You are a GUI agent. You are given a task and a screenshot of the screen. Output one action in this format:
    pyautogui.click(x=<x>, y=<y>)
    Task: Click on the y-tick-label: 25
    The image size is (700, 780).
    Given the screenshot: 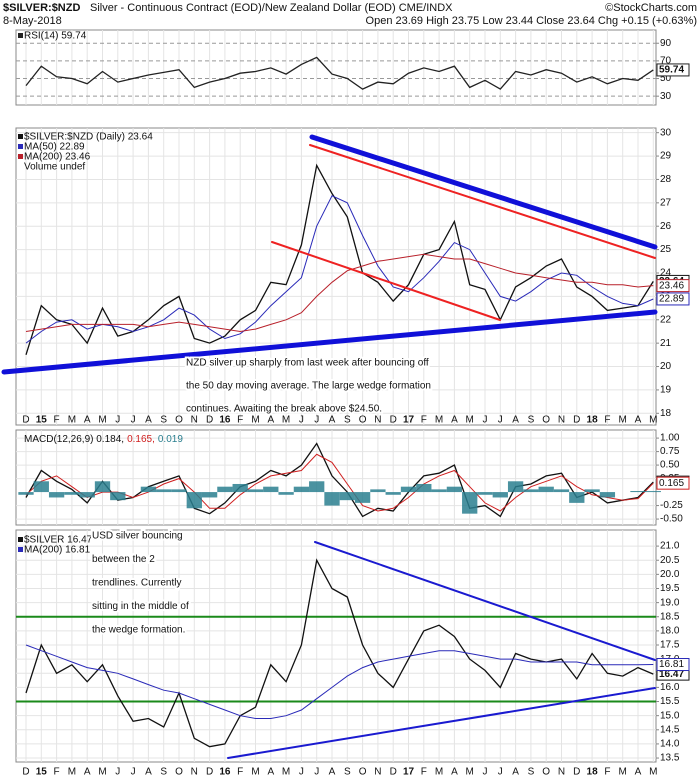 What is the action you would take?
    pyautogui.click(x=666, y=249)
    